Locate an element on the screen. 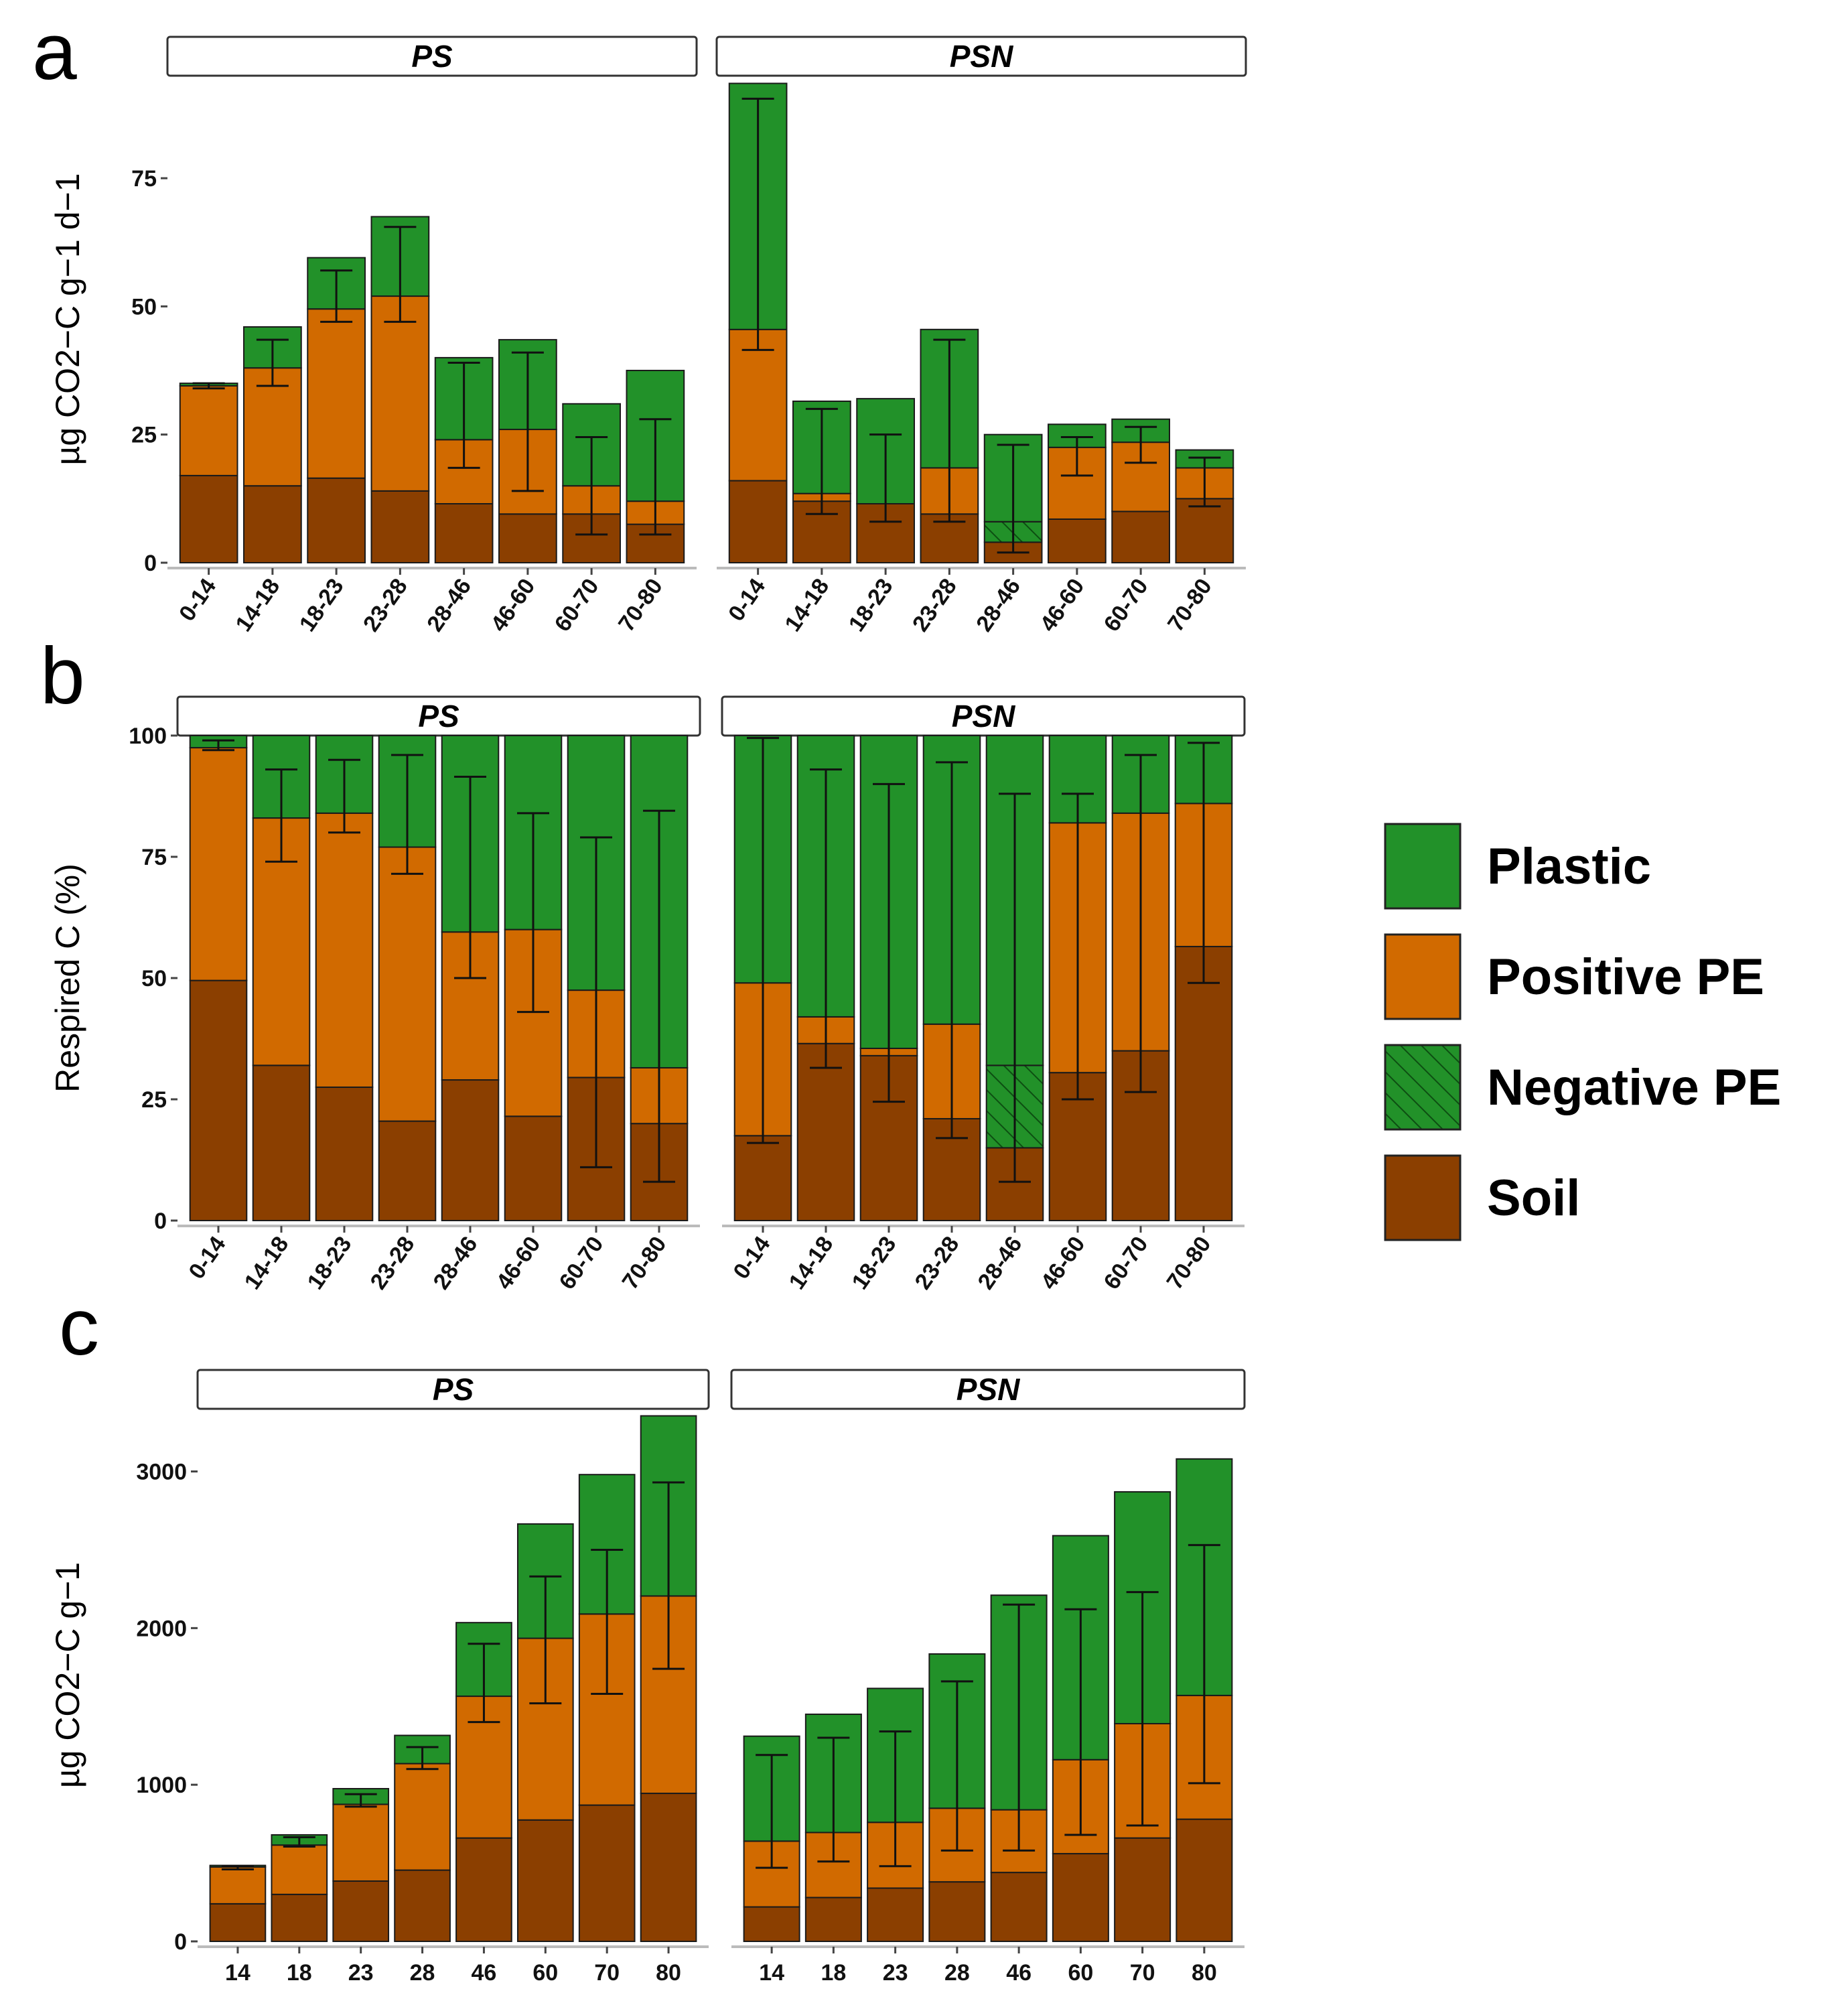 The image size is (1848, 2001). legend-label-negative-pe: Negative PE is located at coordinates (1634, 1087).